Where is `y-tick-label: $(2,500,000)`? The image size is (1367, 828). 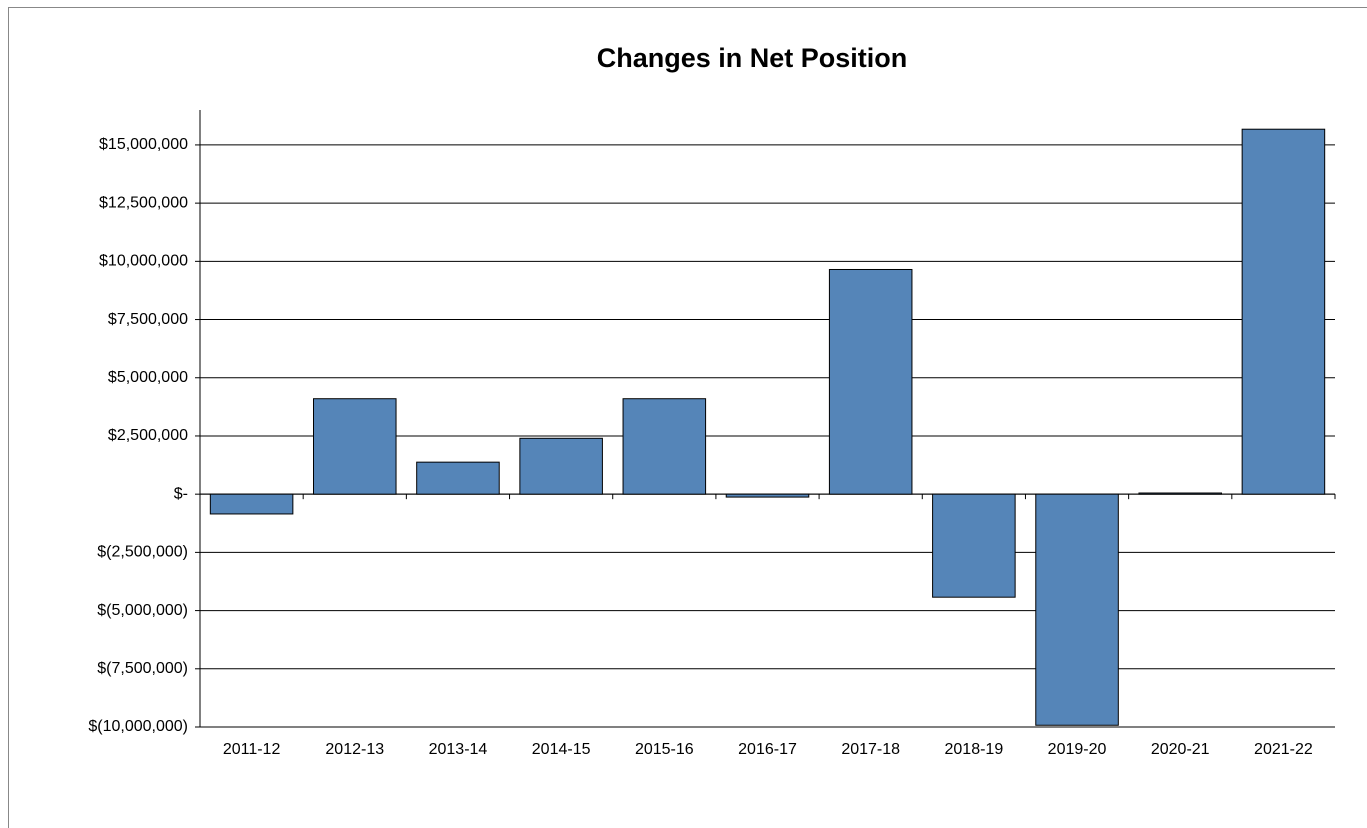
y-tick-label: $(2,500,000) is located at coordinates (142, 552).